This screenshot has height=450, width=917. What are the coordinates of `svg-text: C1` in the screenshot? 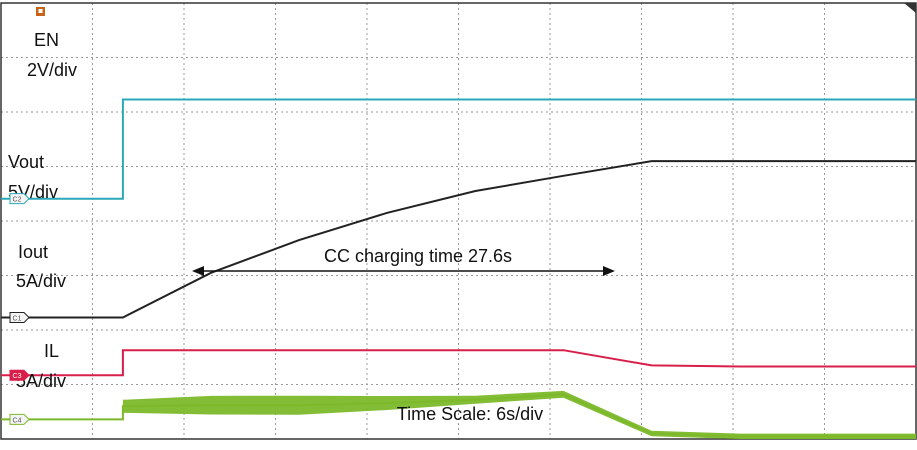 It's located at (17, 318).